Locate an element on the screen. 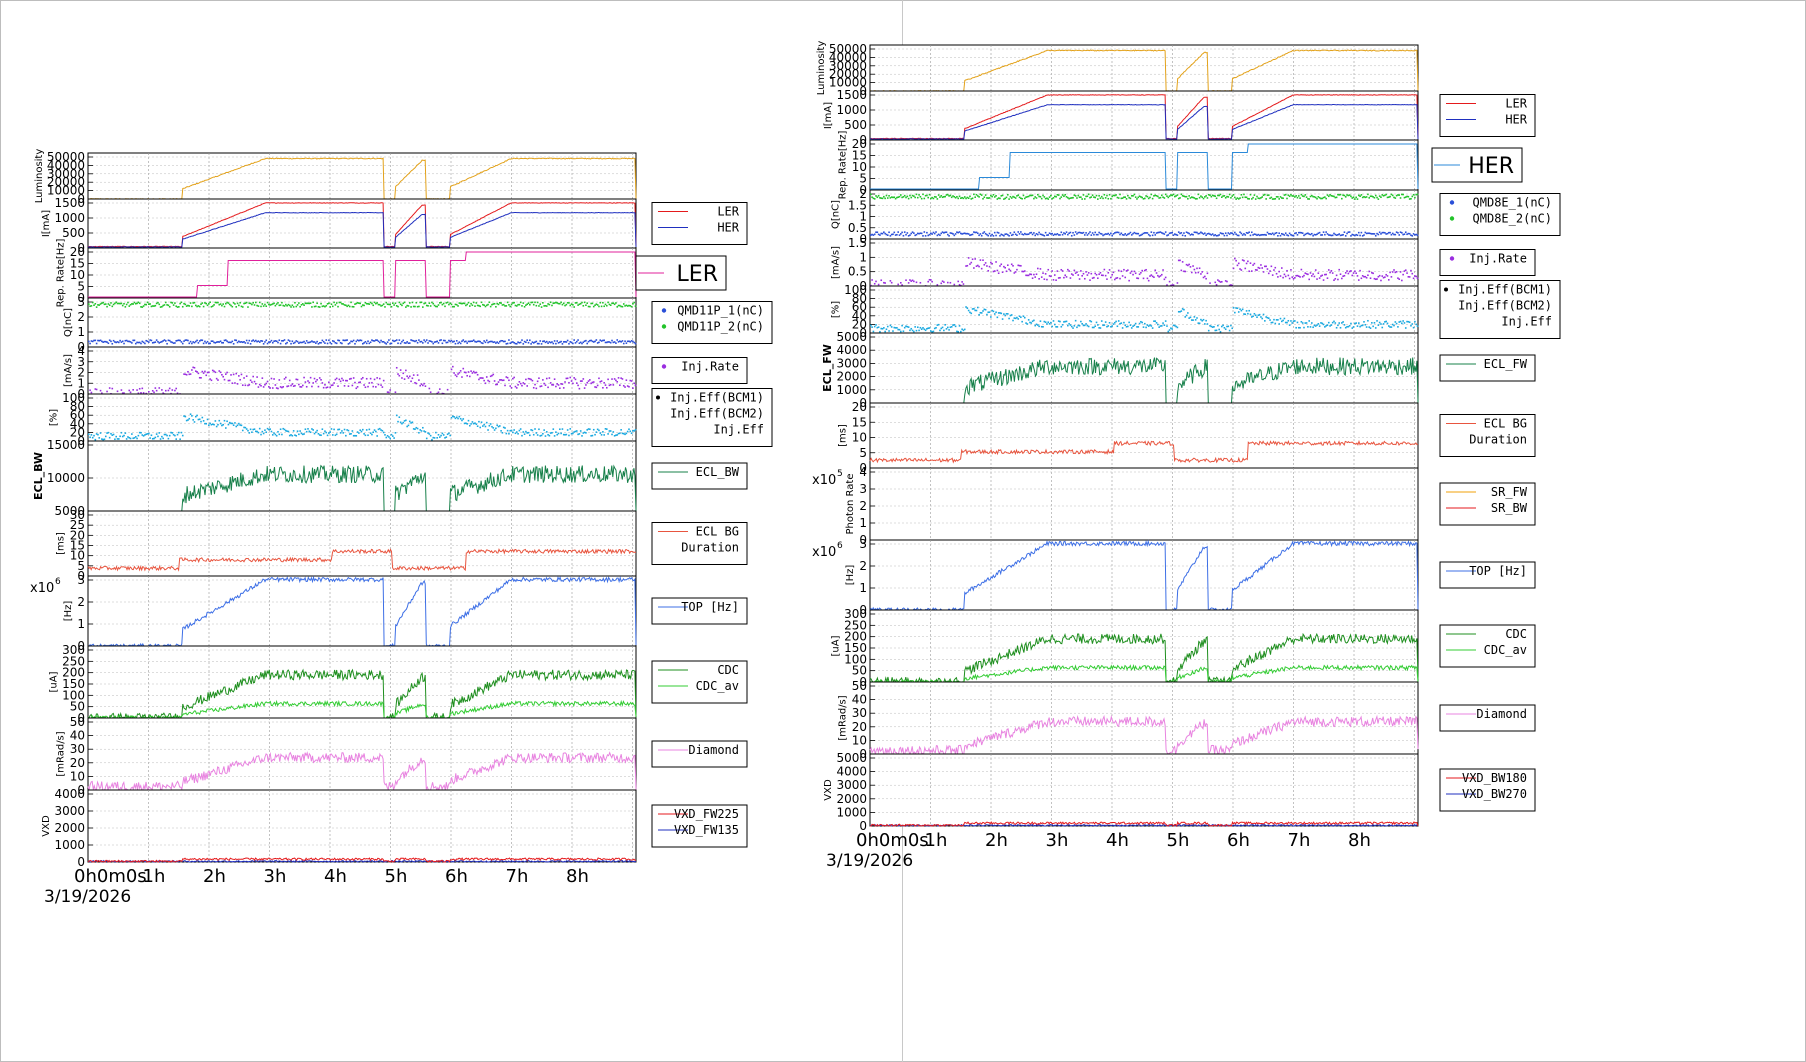 Image resolution: width=1806 pixels, height=1062 pixels. y-tick-label: 100 is located at coordinates (855, 290).